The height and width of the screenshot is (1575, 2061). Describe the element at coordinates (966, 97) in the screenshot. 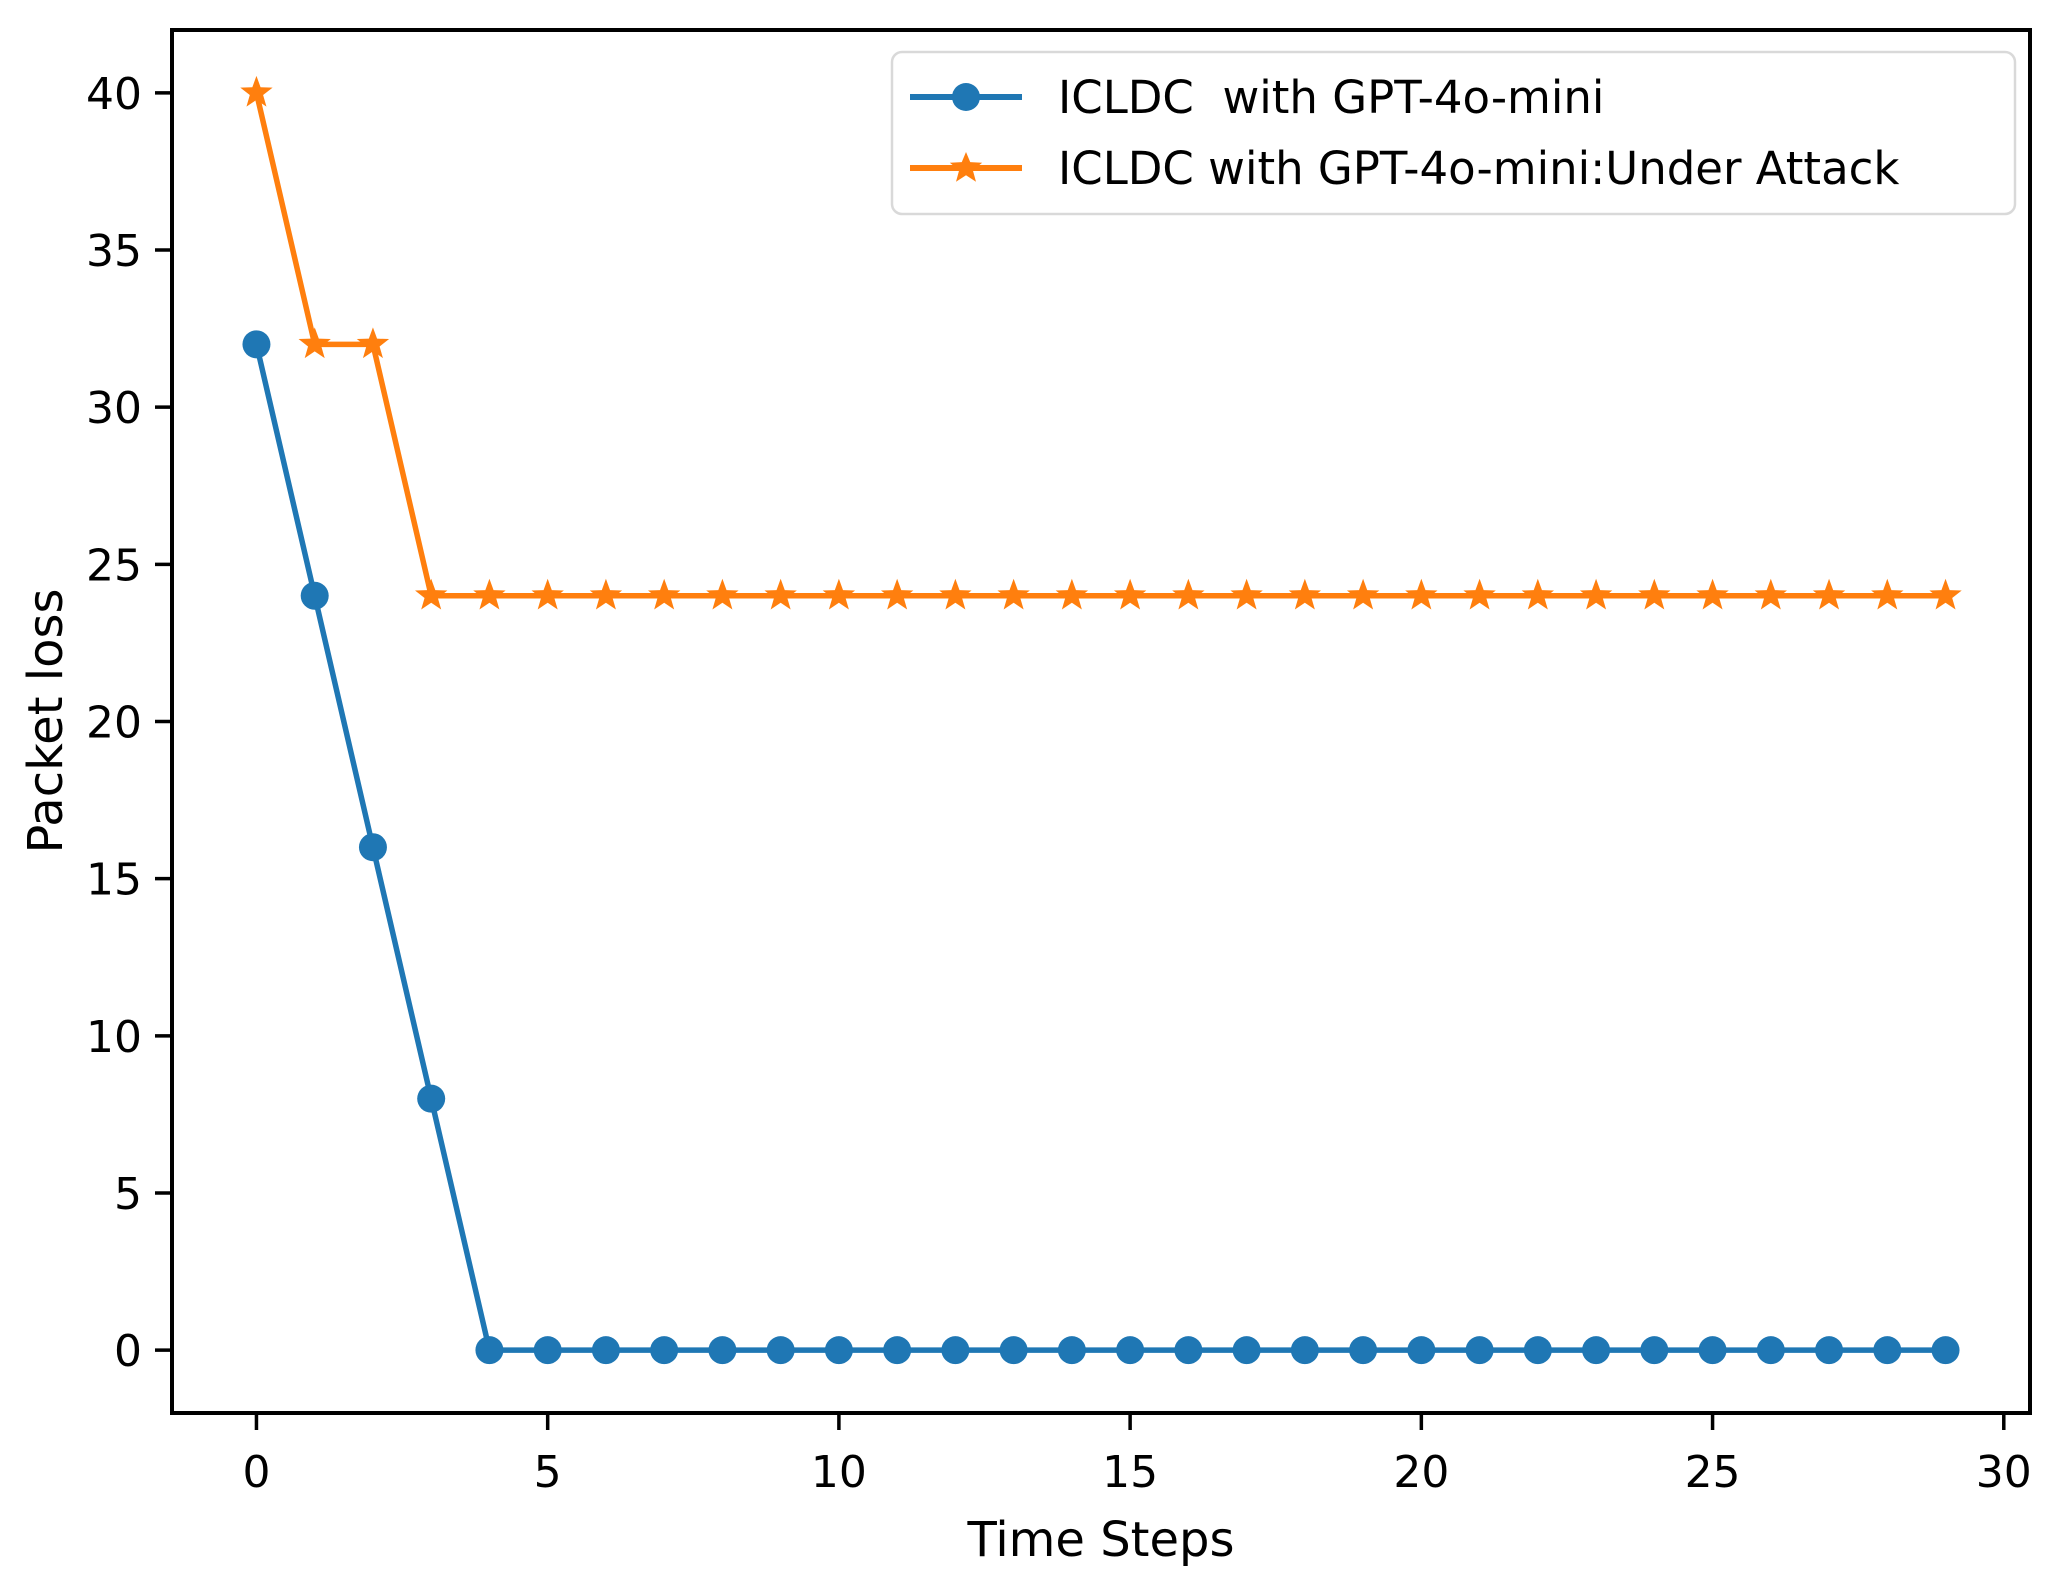

I see `legend-circle-marker-icon` at that location.